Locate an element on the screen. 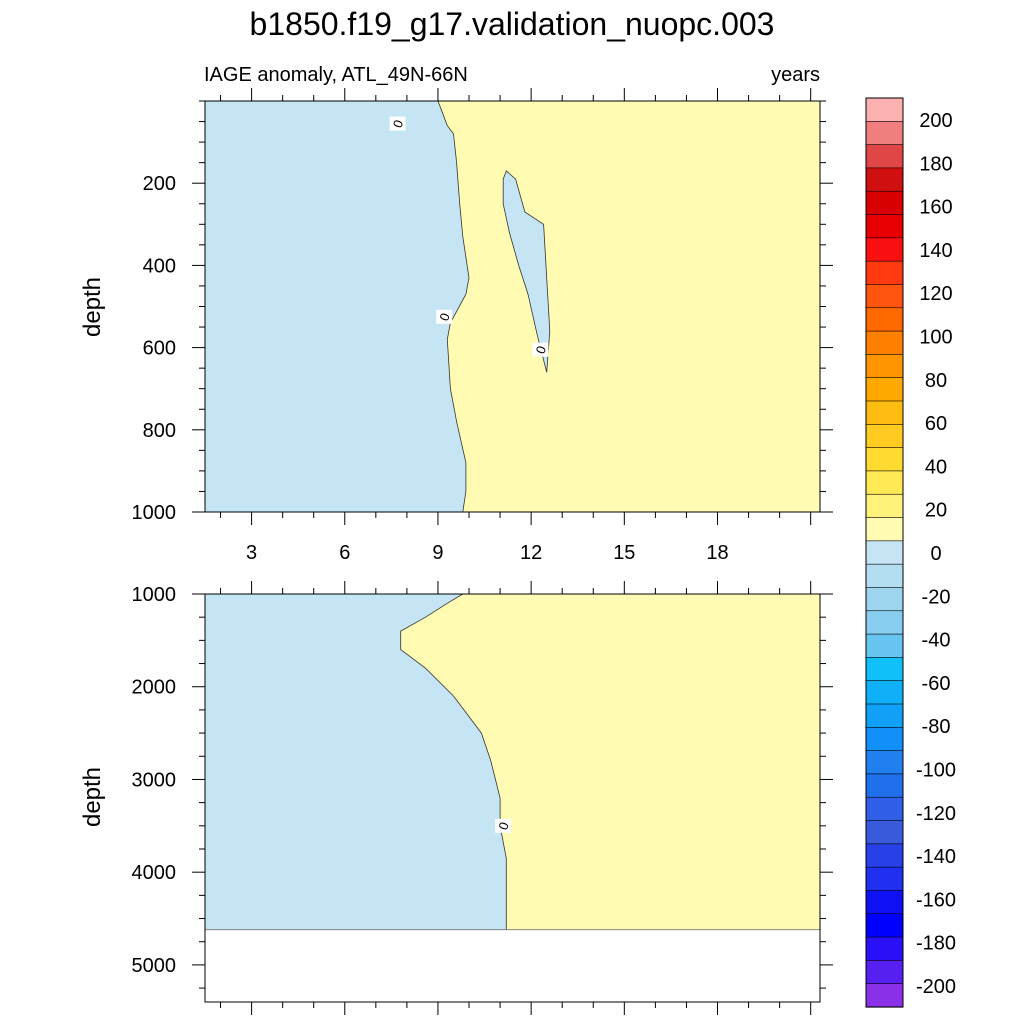  x-tick-label-18: 18 is located at coordinates (717, 553).